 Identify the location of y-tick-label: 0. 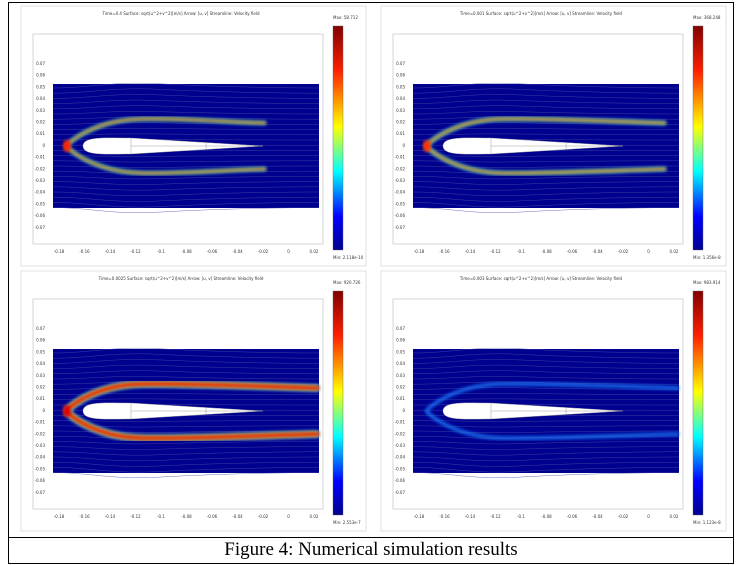
(43, 410).